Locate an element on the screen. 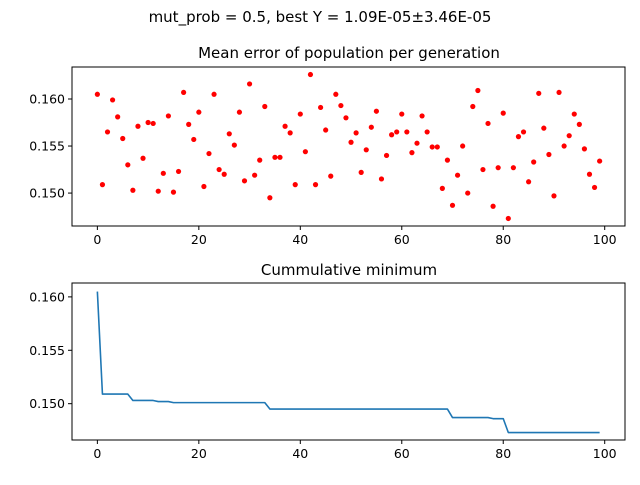  scatter-chart-y-tick-label: 0.160 is located at coordinates (47, 98).